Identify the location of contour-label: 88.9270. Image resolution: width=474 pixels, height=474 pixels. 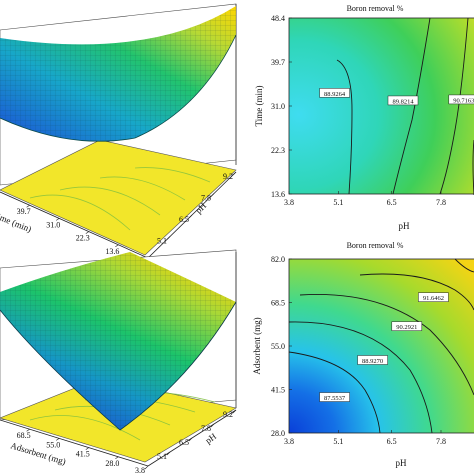
(372, 360).